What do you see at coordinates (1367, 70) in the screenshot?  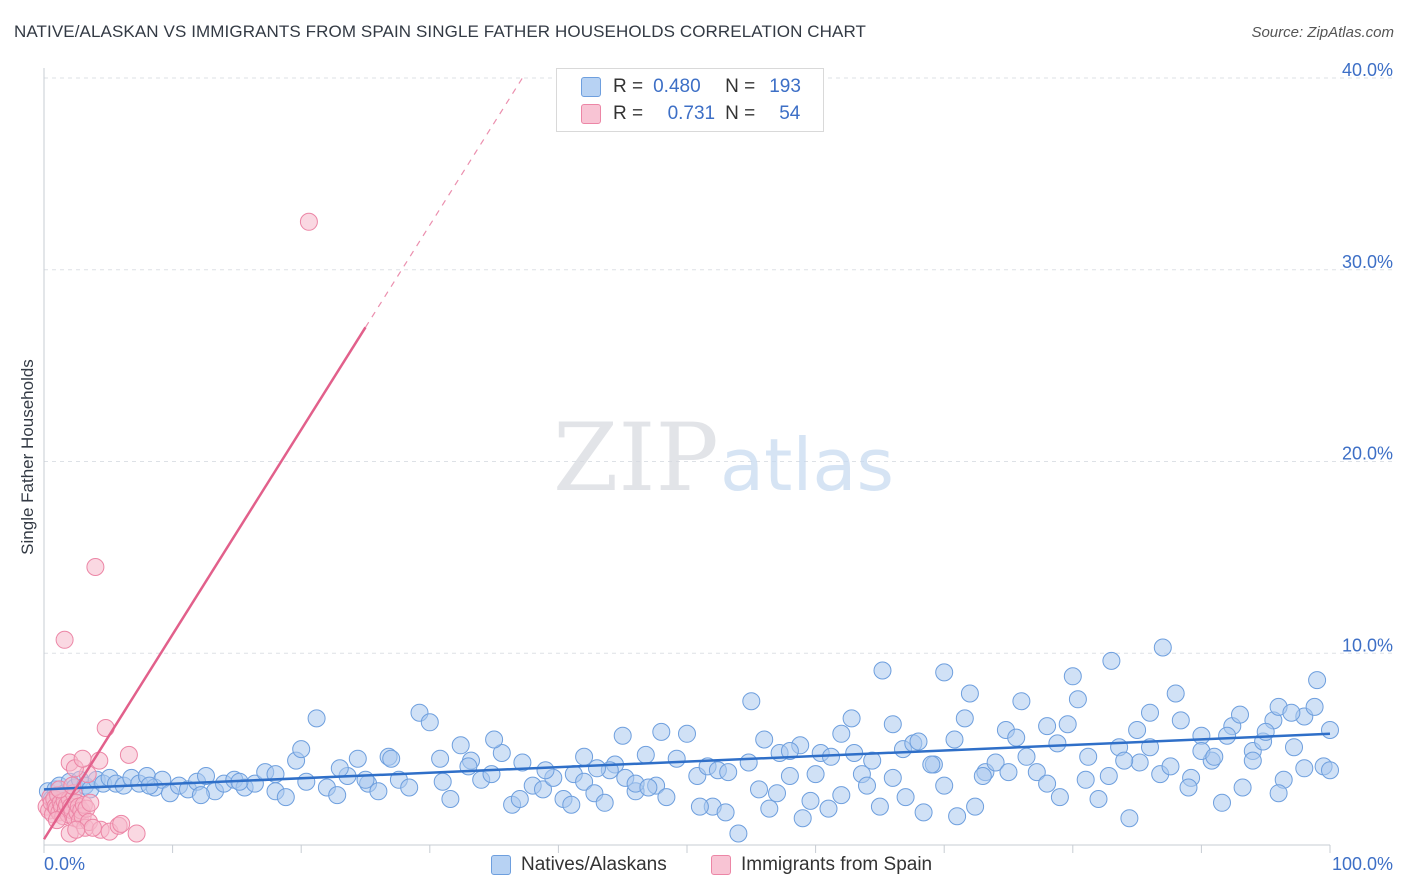 I see `y-tick-label-3: 40.0%` at bounding box center [1367, 70].